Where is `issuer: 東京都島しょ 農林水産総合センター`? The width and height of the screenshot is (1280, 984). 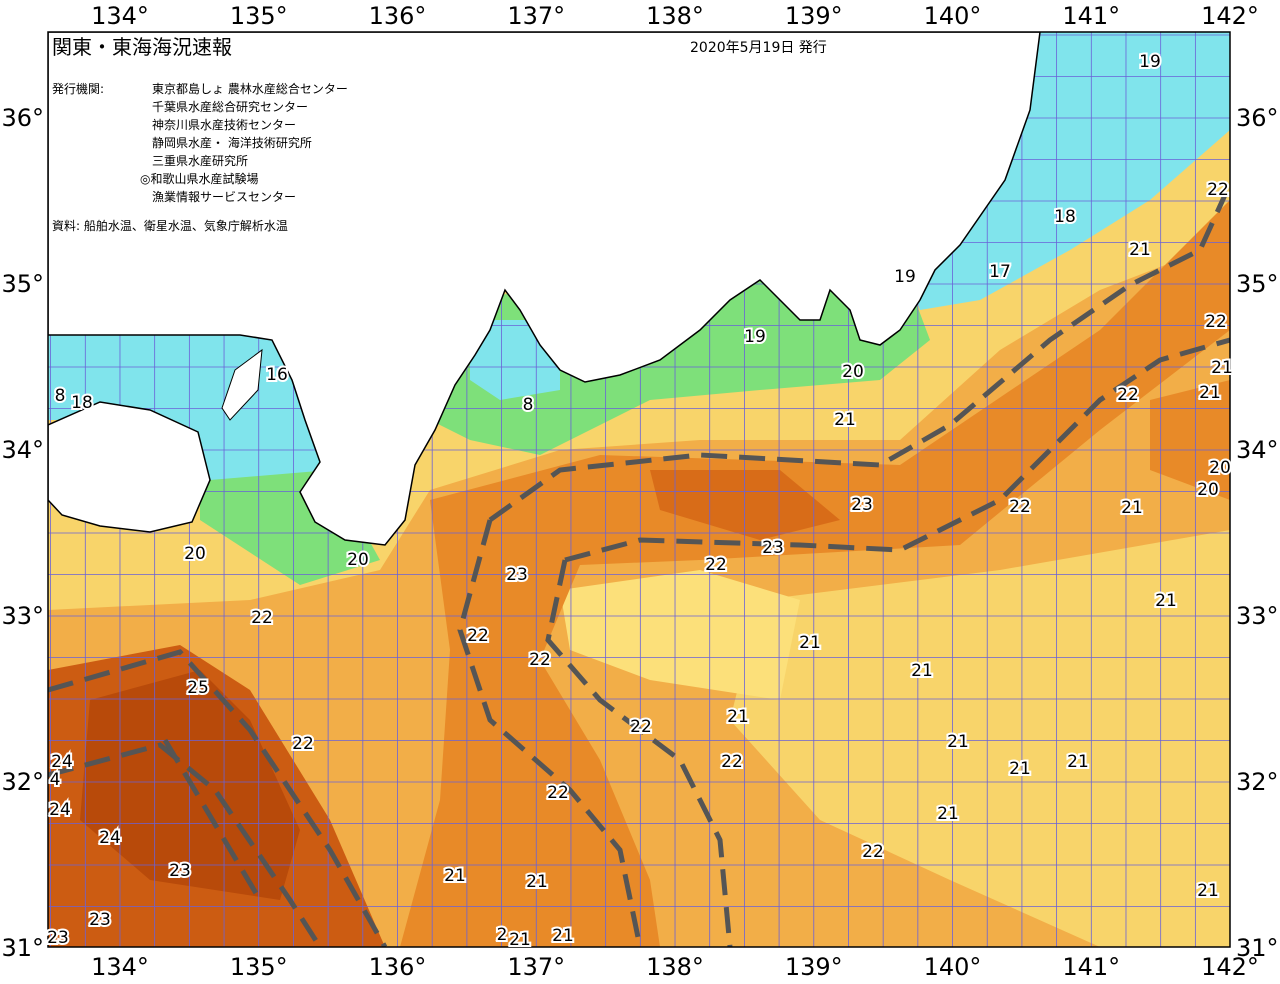
issuer: 東京都島しょ 農林水産総合センター is located at coordinates (250, 88).